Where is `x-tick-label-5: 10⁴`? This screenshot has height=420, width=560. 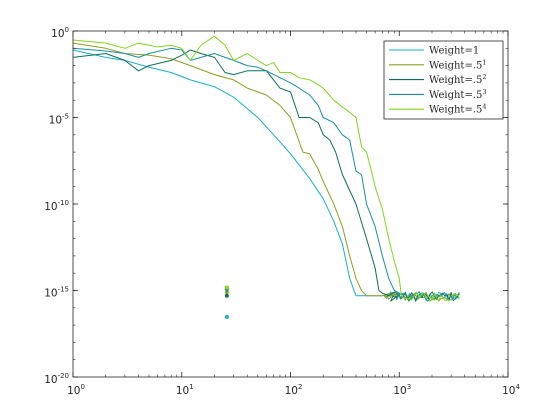
x-tick-label-5: 10⁴ is located at coordinates (511, 390).